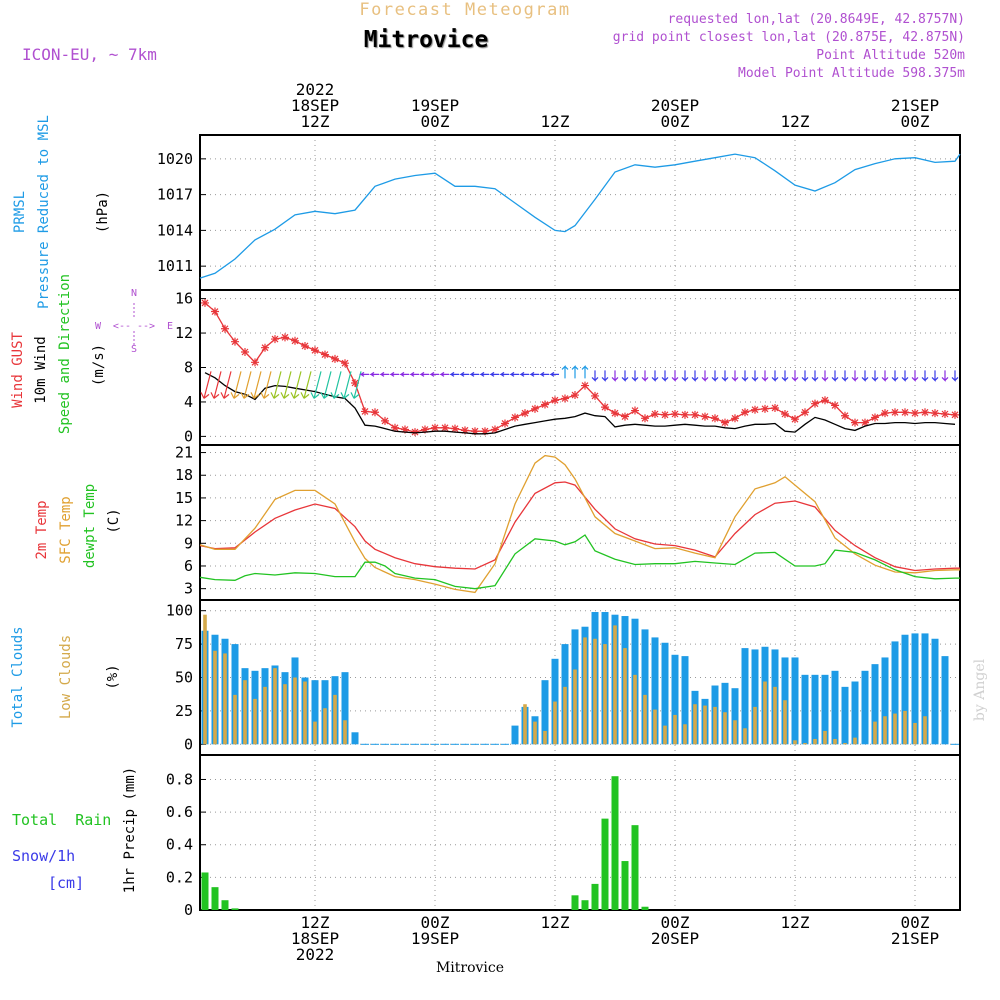  Describe the element at coordinates (470, 968) in the screenshot. I see `footer-location: Mitrovice` at that location.